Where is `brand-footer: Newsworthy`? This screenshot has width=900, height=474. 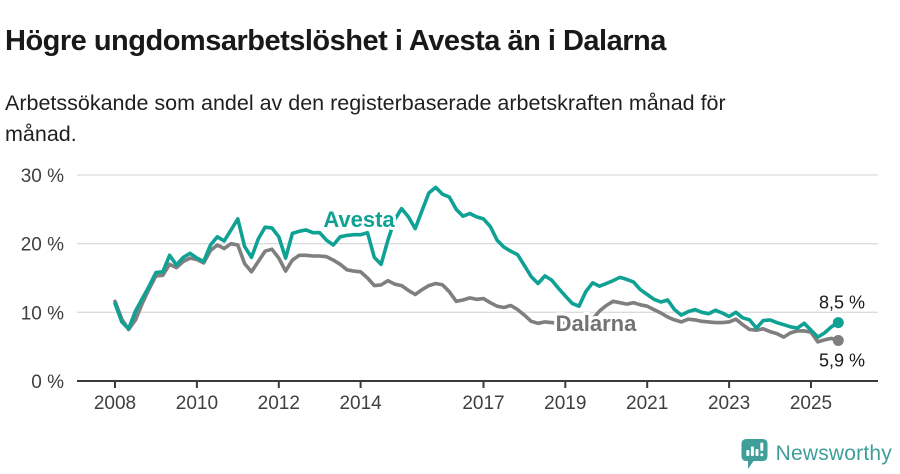 brand-footer: Newsworthy is located at coordinates (816, 454).